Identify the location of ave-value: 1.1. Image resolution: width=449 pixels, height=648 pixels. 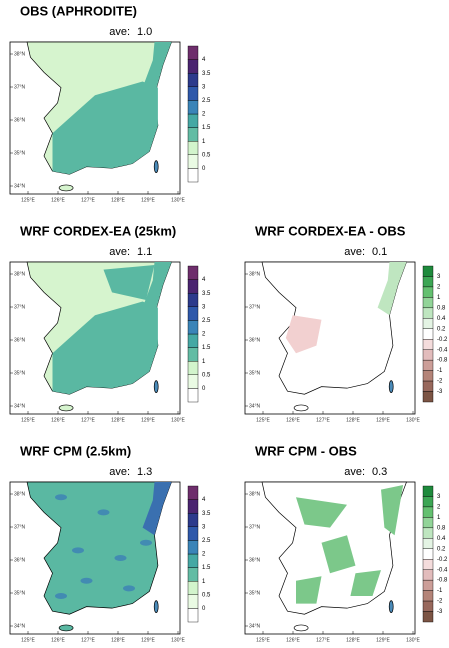
(144, 252).